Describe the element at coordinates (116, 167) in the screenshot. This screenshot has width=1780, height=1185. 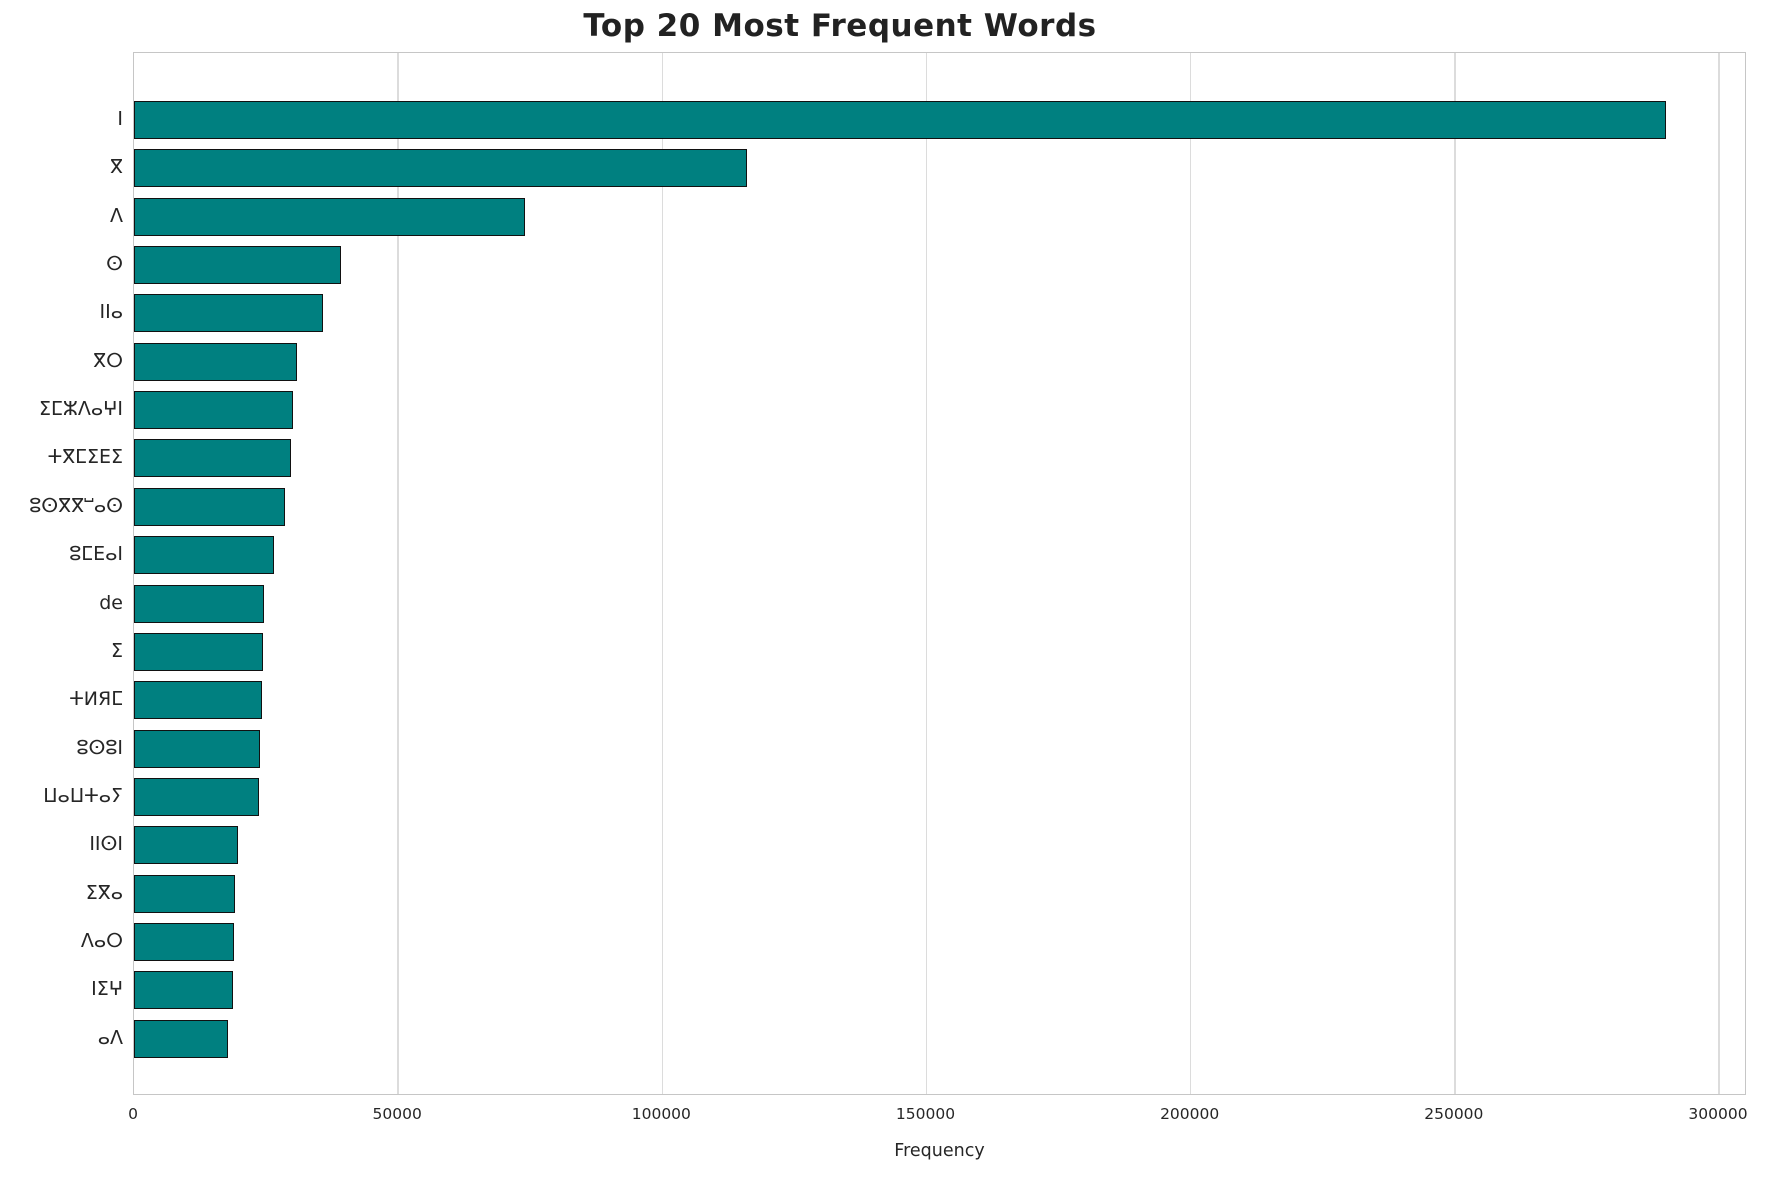
I see `y-tick-label-1: ⴳ` at that location.